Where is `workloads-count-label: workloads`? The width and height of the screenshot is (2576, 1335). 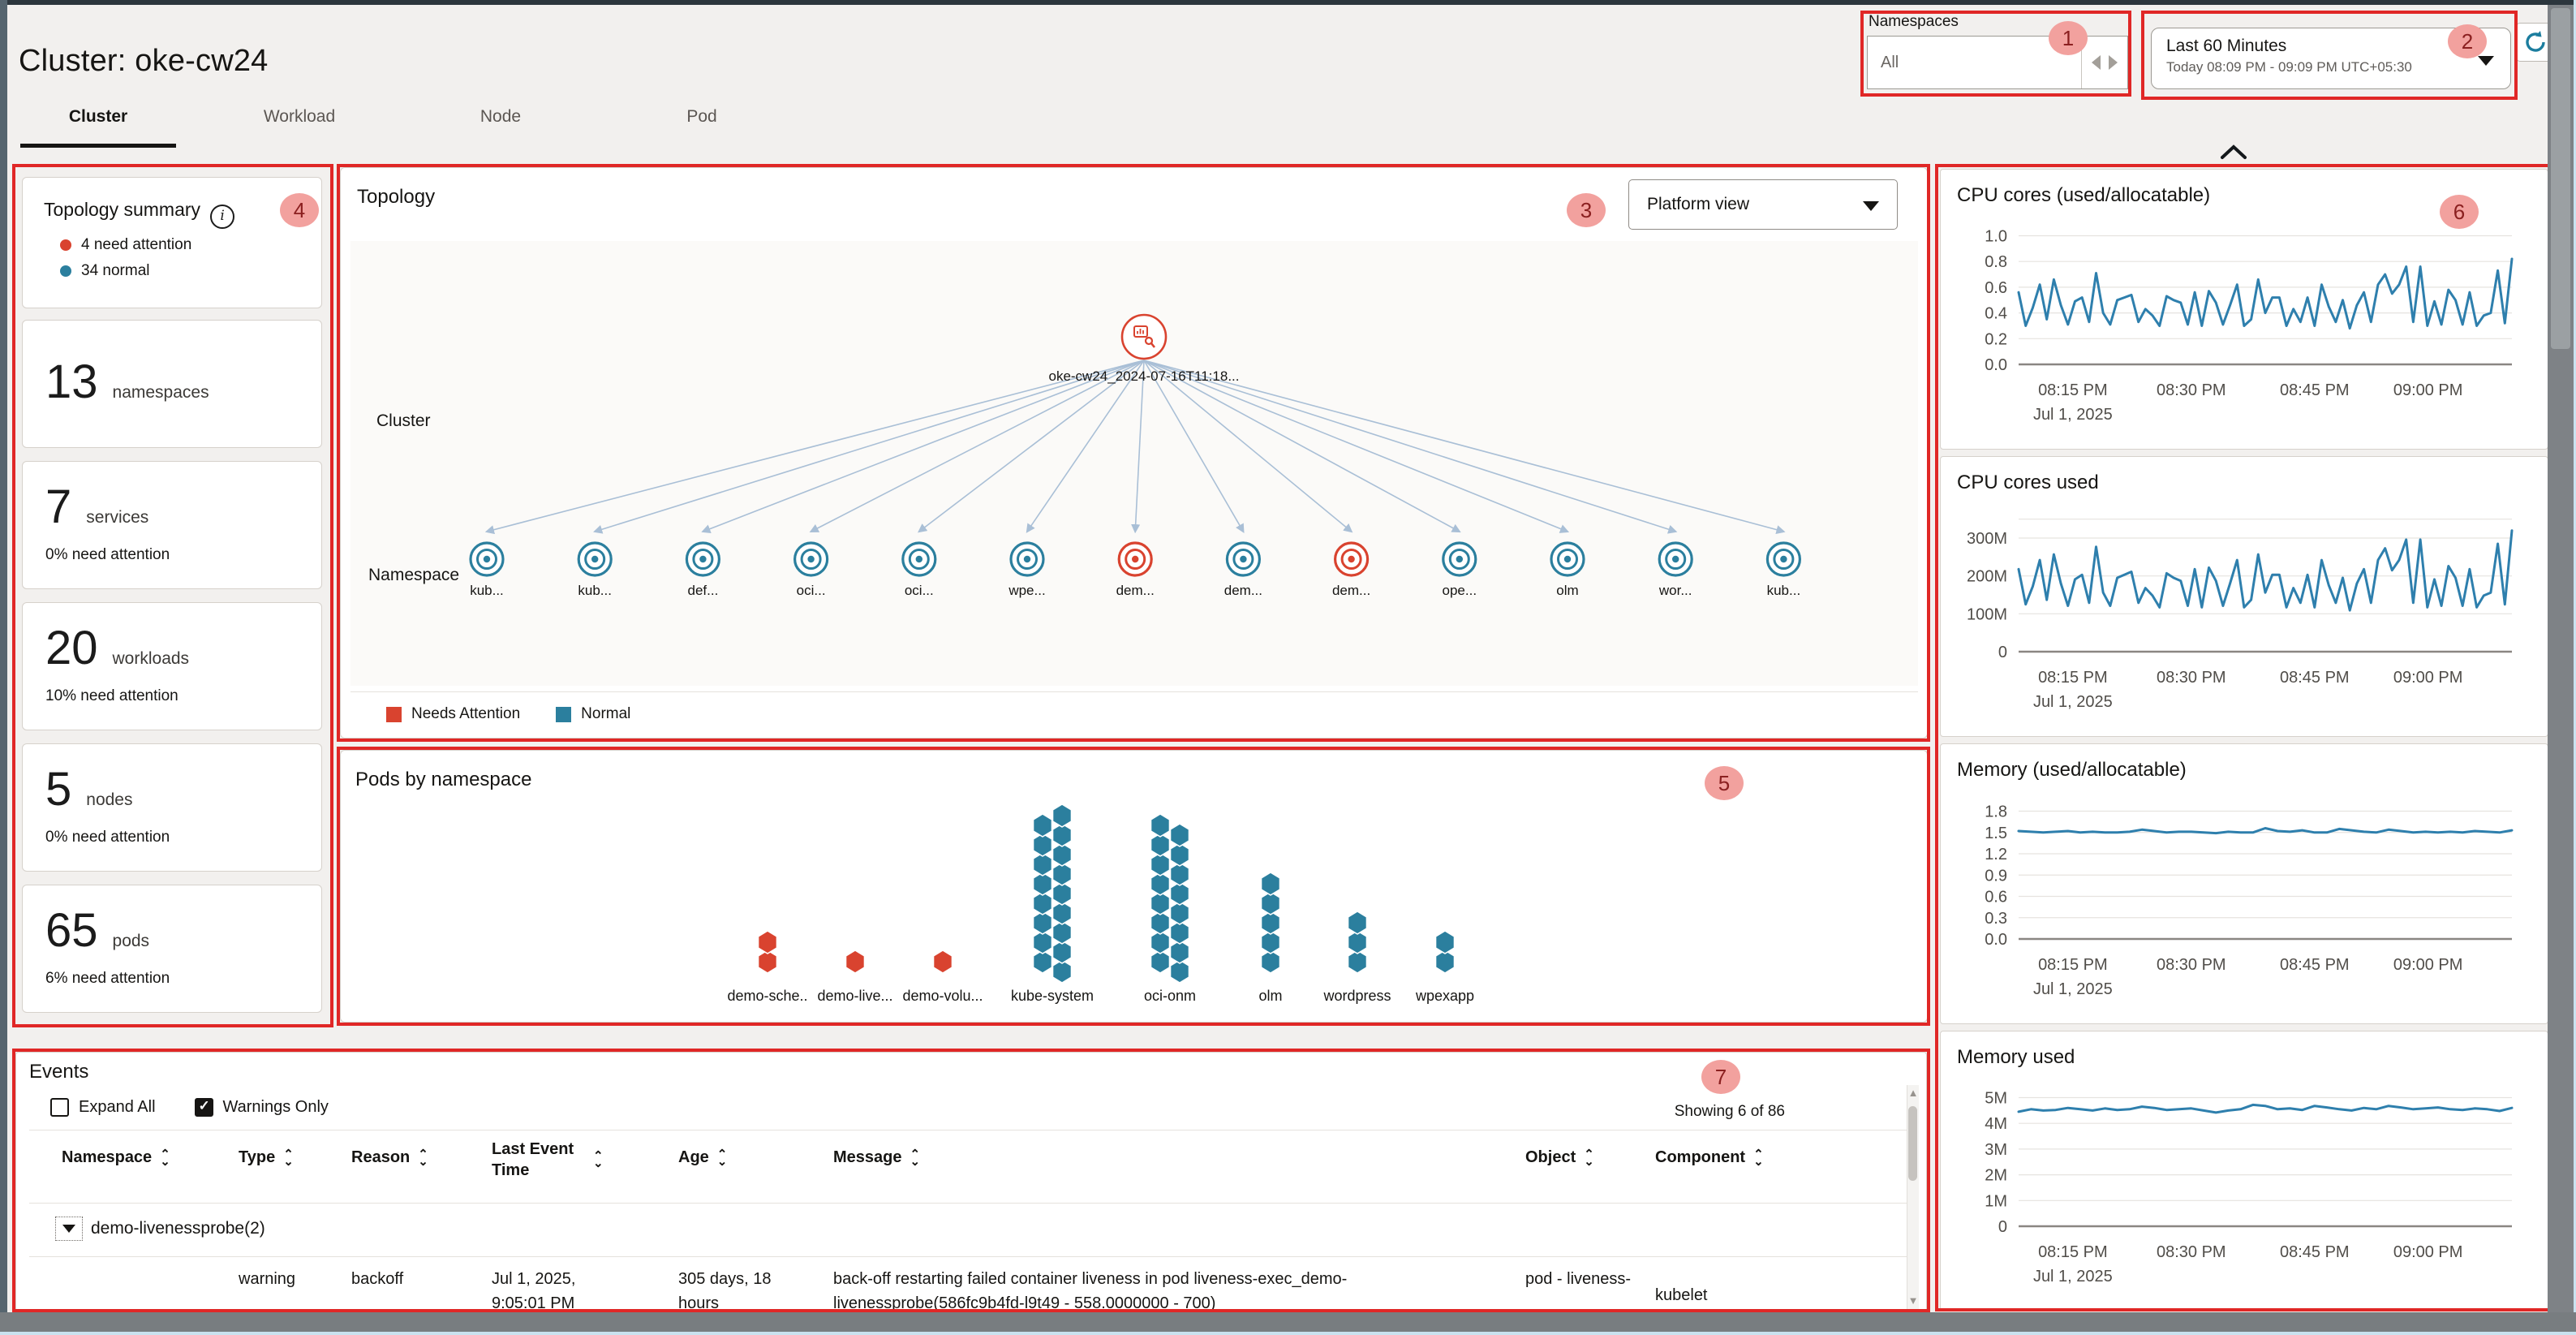
workloads-count-label: workloads is located at coordinates (151, 658).